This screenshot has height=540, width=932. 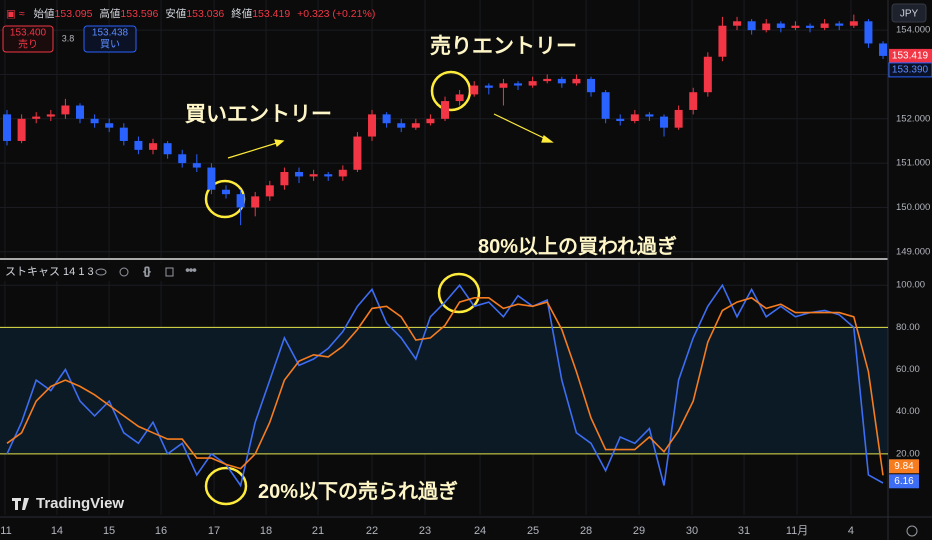 I want to click on x-tick-label: 17, so click(x=214, y=531).